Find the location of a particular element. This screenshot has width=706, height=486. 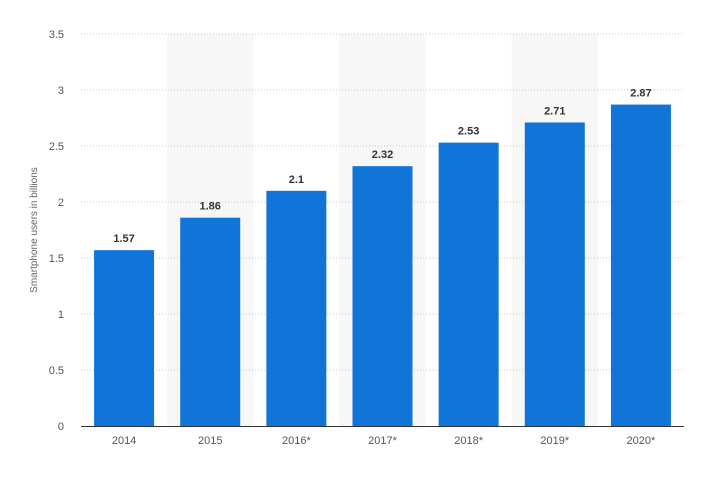

x-tick-label: 2019* is located at coordinates (554, 441).